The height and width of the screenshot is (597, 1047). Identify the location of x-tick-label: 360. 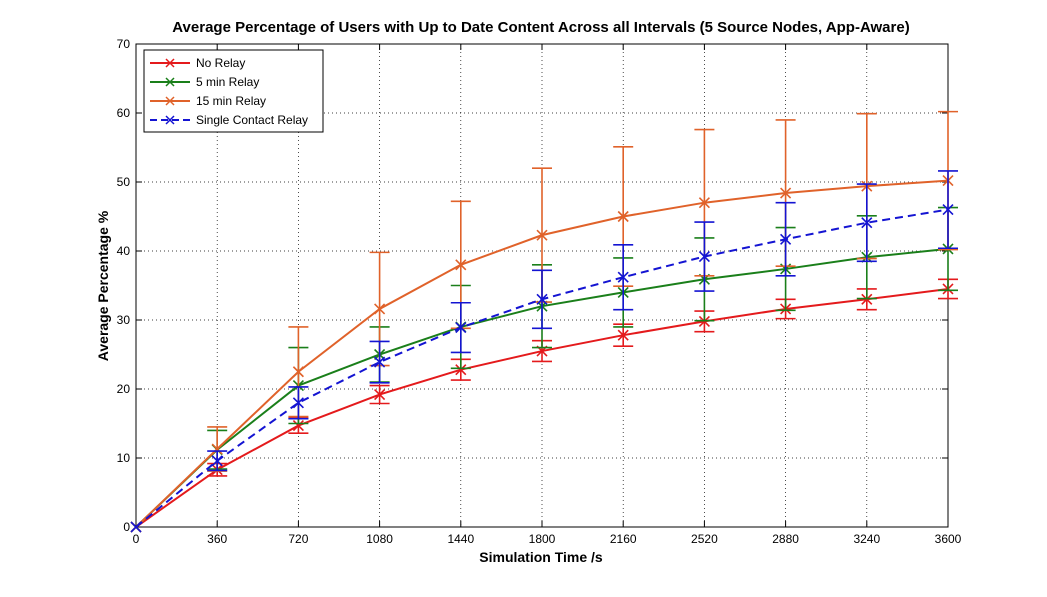
(217, 539).